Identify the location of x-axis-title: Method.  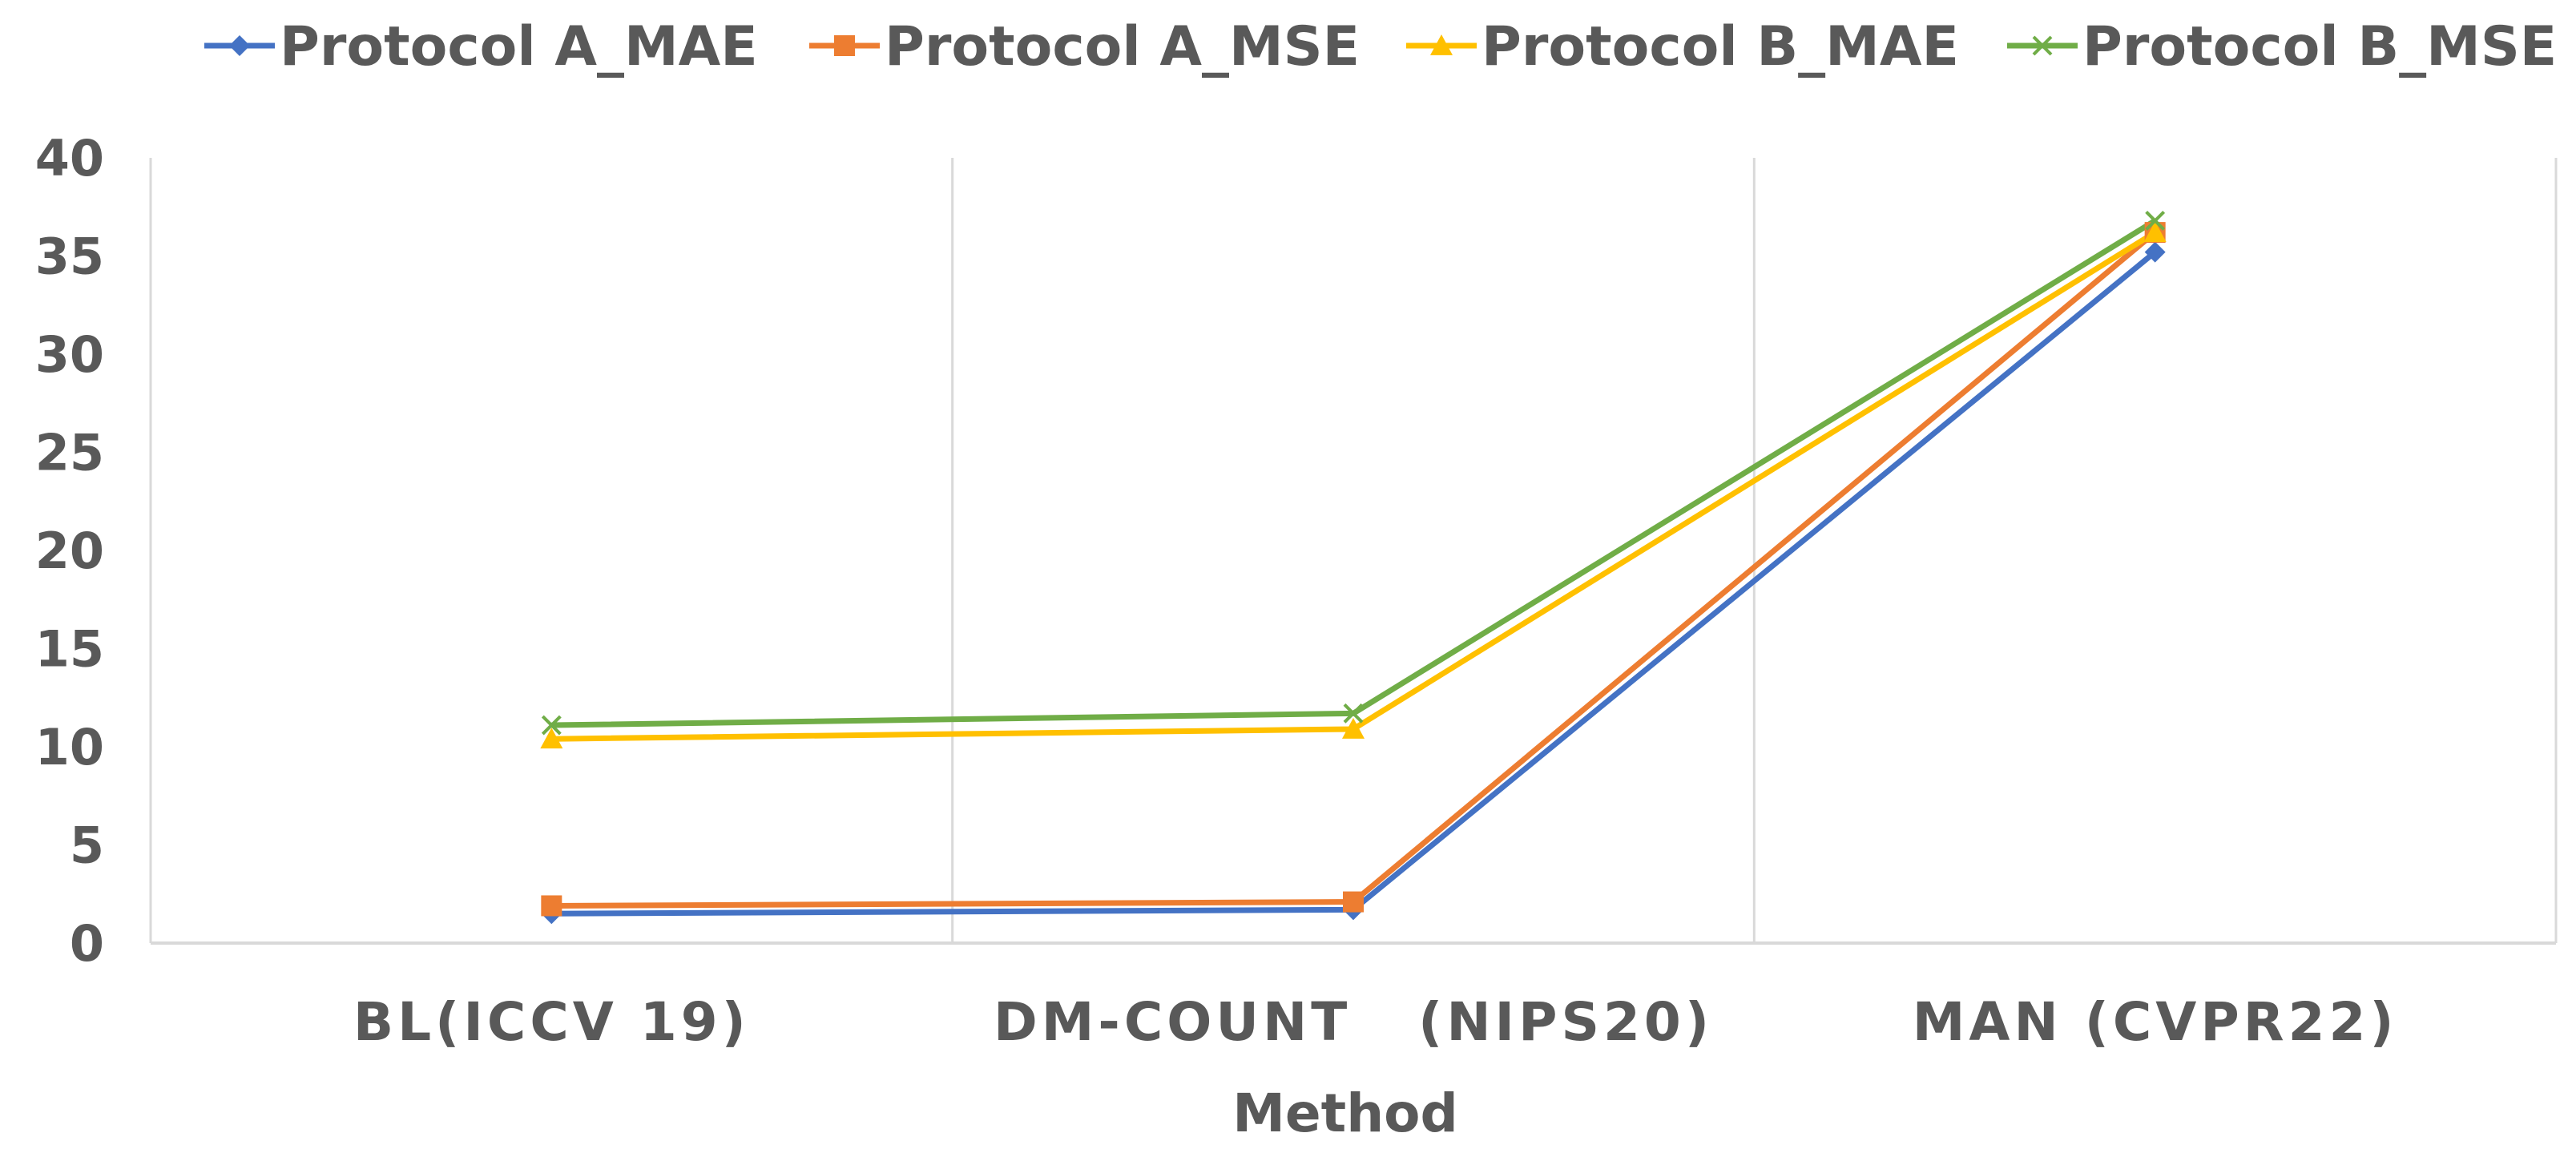
(1345, 1113).